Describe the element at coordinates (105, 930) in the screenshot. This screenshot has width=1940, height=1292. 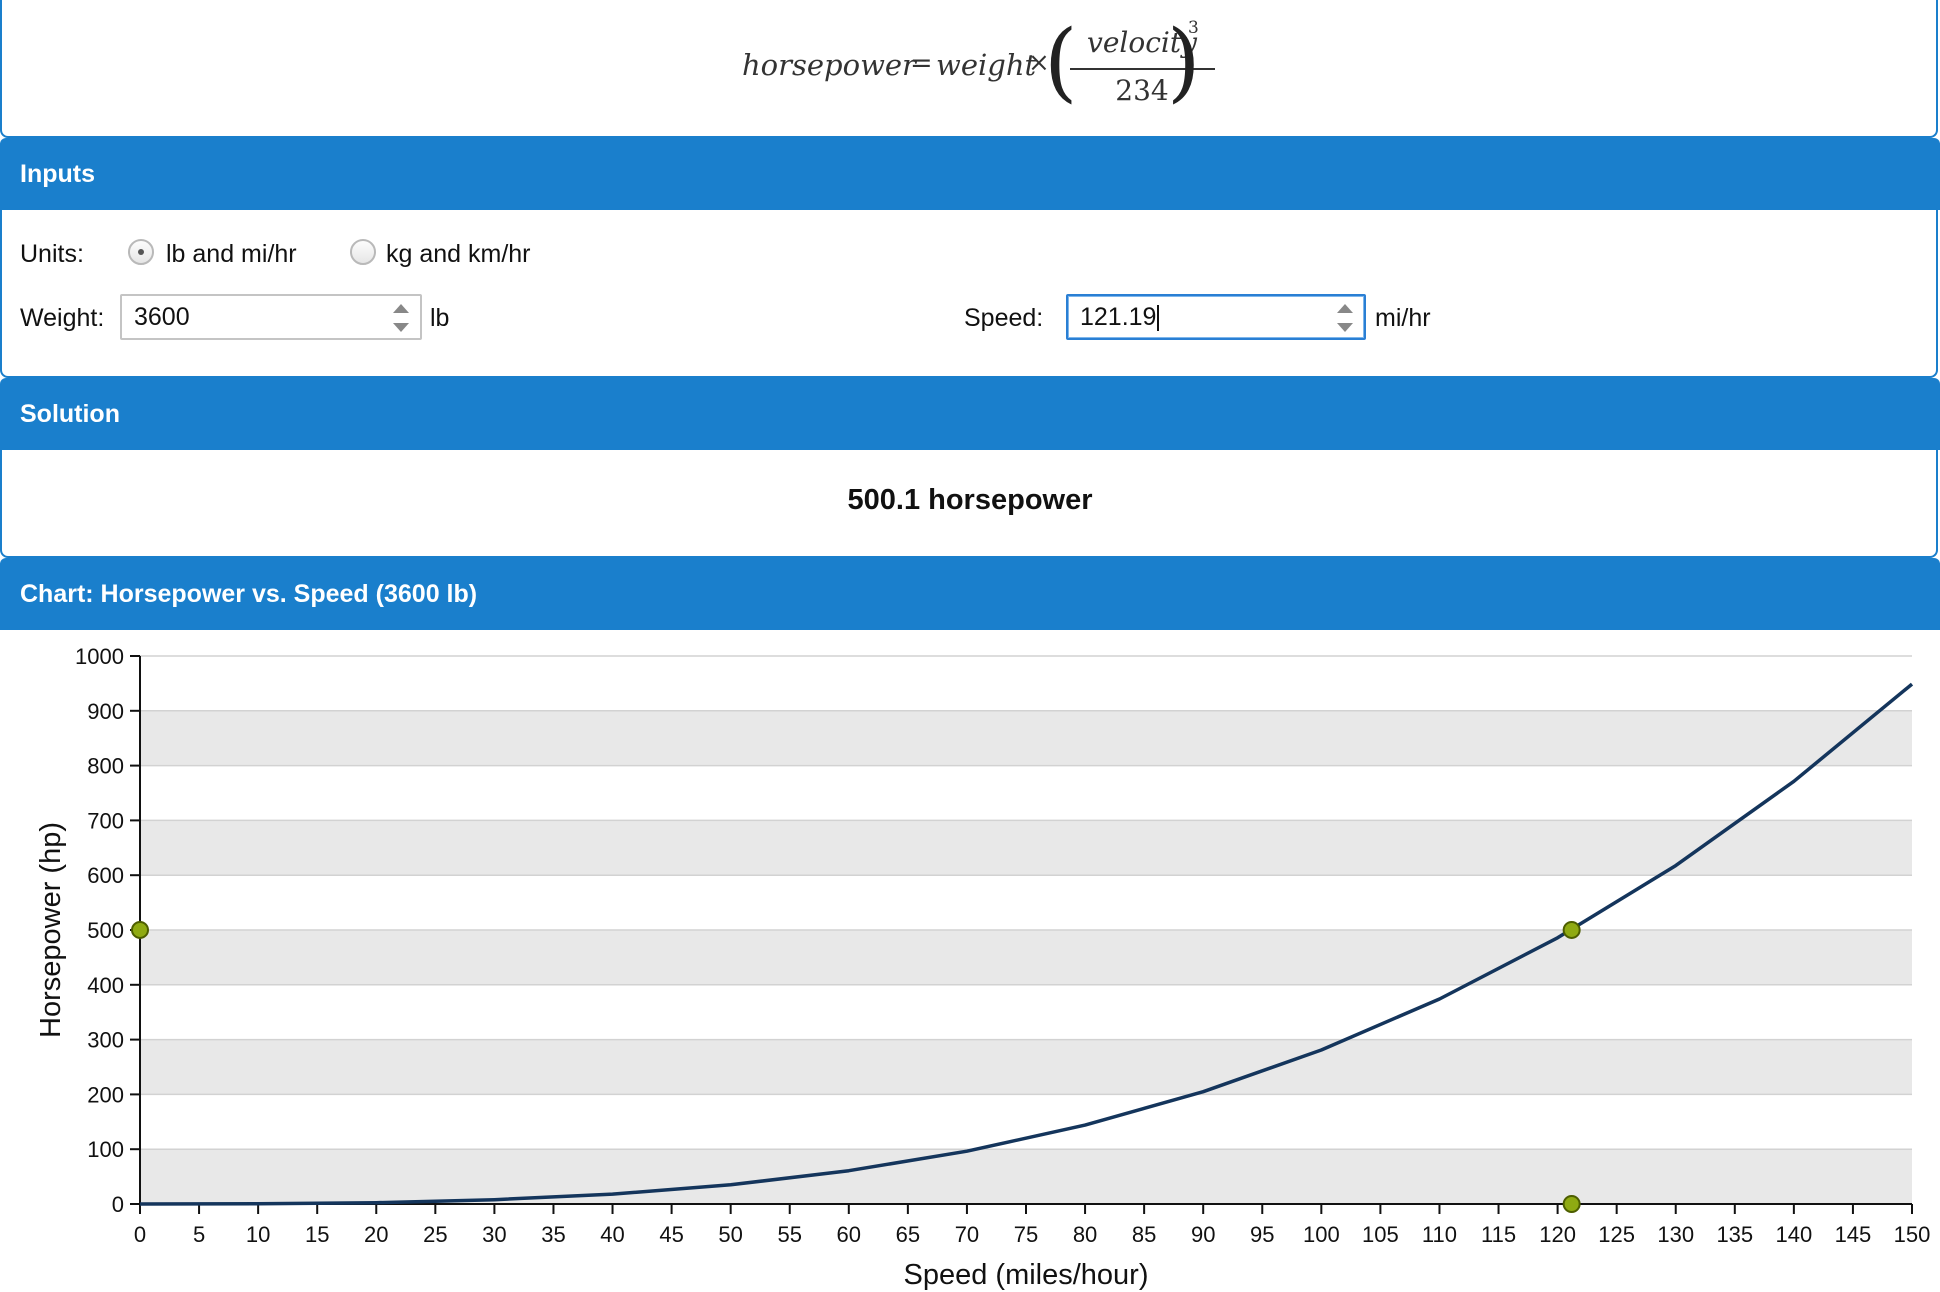
I see `y-tick-label: 500` at that location.